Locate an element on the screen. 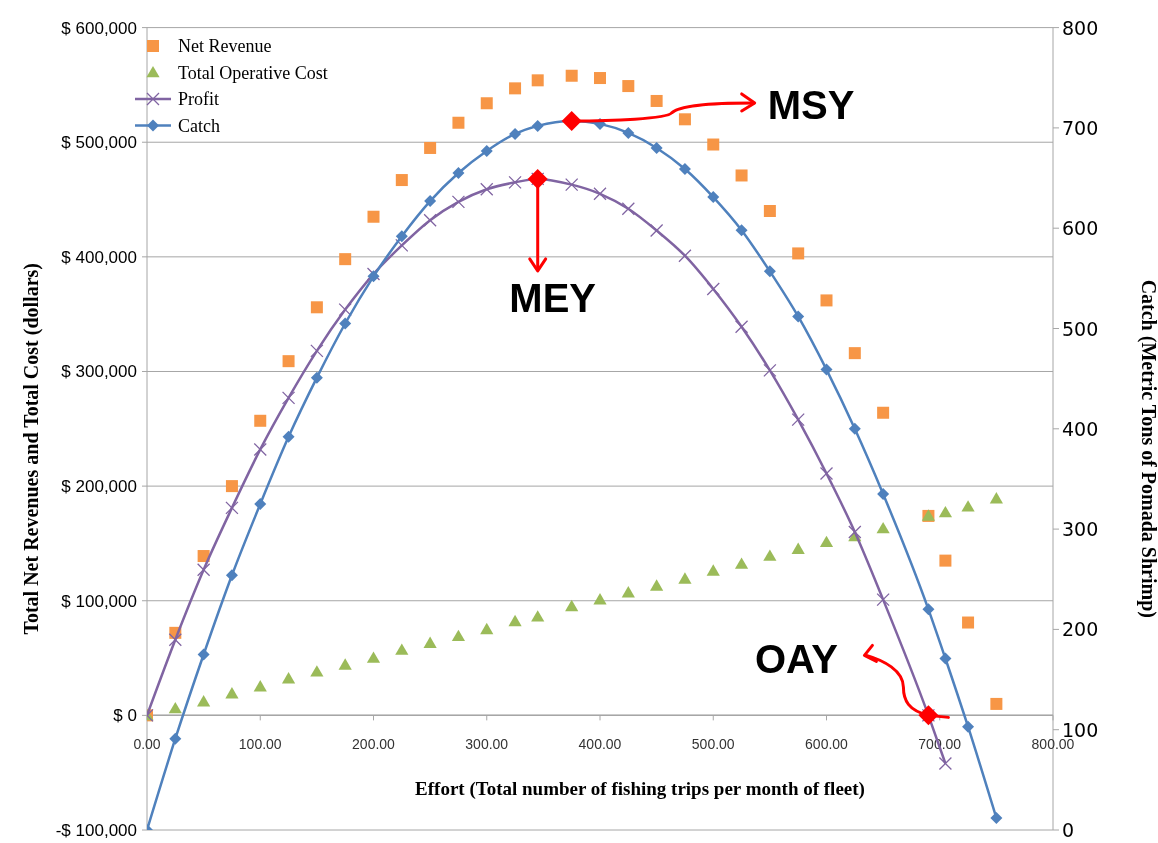  x-tick-label: 200.00 is located at coordinates (374, 744).